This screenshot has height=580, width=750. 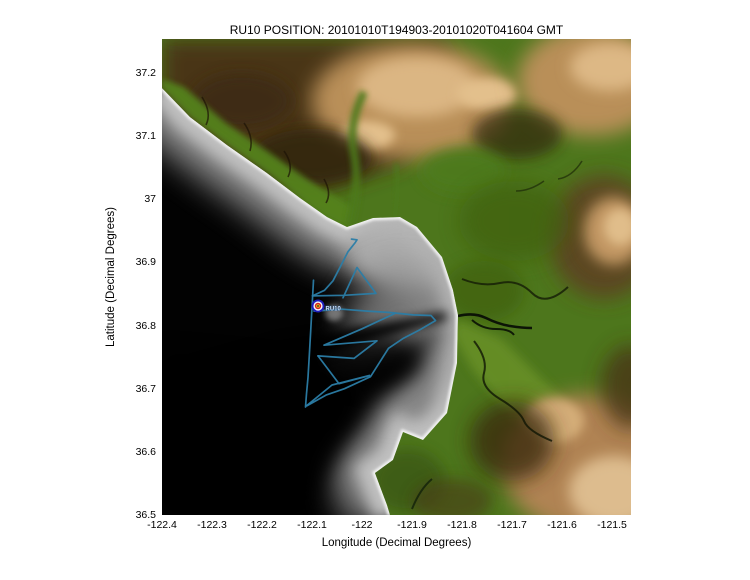 I want to click on x-tick-label: -121.8, so click(x=462, y=525).